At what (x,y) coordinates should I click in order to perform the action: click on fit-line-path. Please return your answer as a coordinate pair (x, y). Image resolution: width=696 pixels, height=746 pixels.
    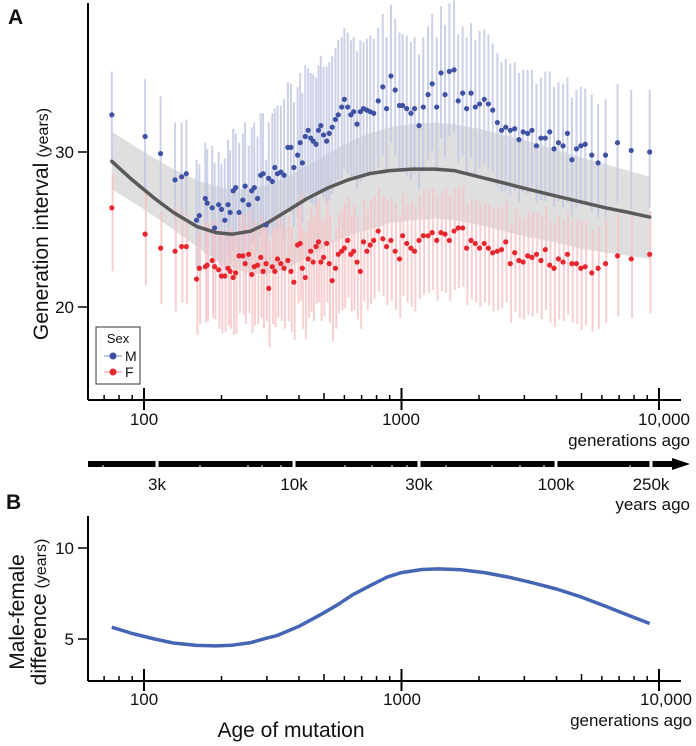
    Looking at the image, I should click on (381, 197).